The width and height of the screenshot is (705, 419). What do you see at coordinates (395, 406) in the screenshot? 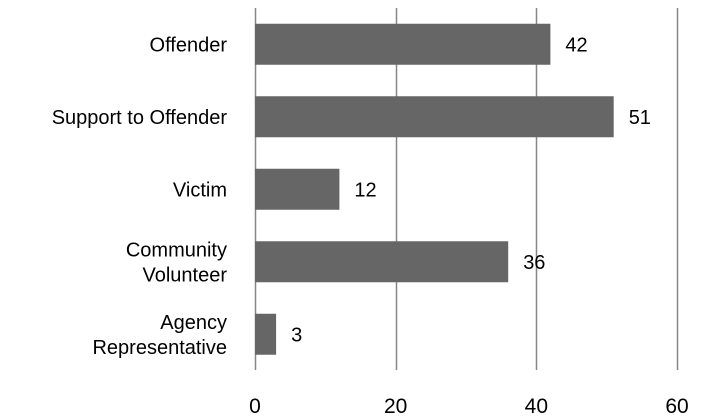
I see `x-tick-label-20: 20` at bounding box center [395, 406].